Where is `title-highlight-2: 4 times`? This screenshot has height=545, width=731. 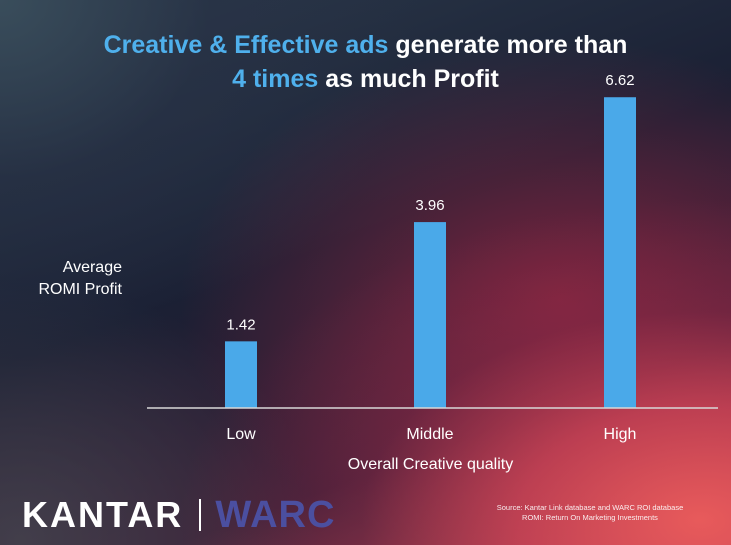
title-highlight-2: 4 times is located at coordinates (275, 79).